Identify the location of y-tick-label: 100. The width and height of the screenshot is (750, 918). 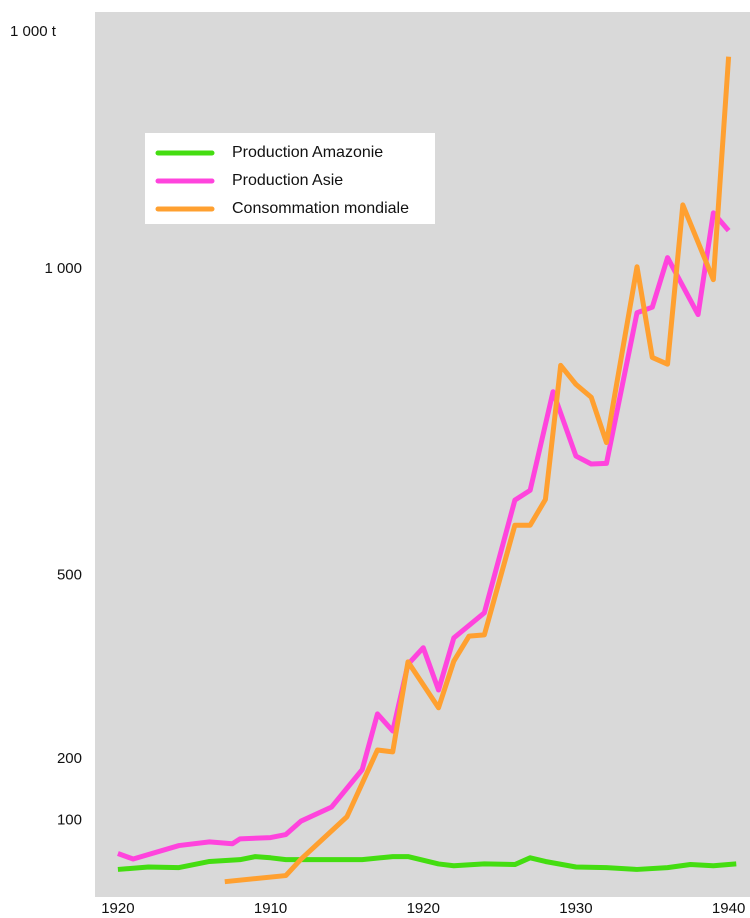
(69, 819).